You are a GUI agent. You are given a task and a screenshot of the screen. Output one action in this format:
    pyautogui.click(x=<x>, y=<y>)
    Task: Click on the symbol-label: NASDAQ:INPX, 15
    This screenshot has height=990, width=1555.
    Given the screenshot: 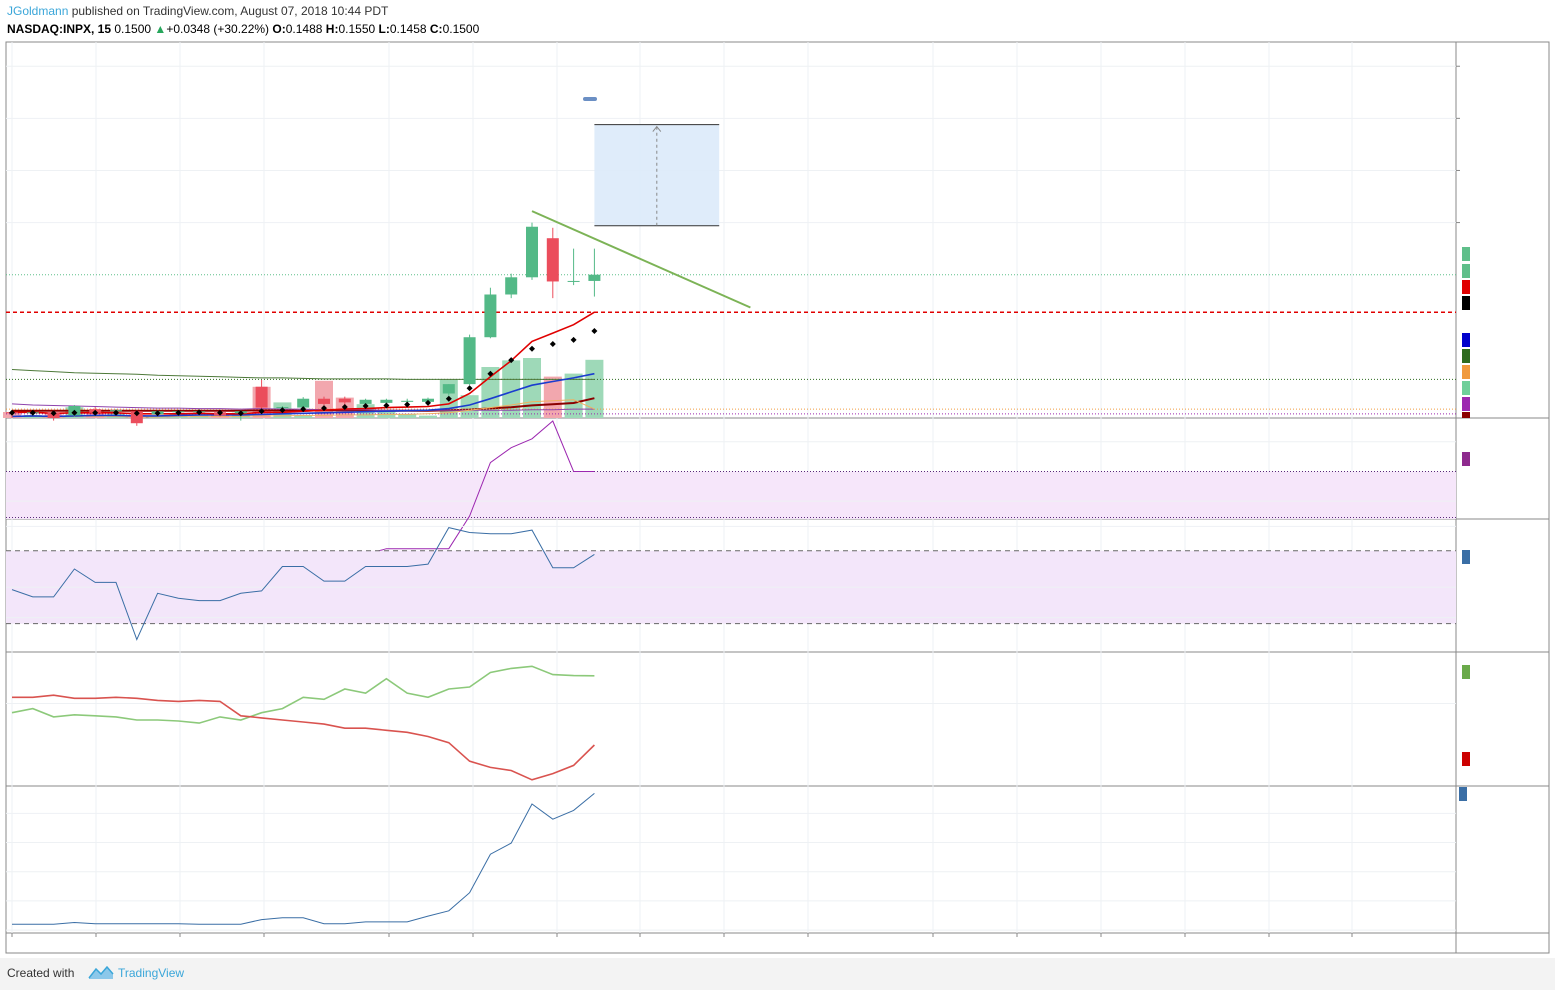 What is the action you would take?
    pyautogui.click(x=59, y=29)
    